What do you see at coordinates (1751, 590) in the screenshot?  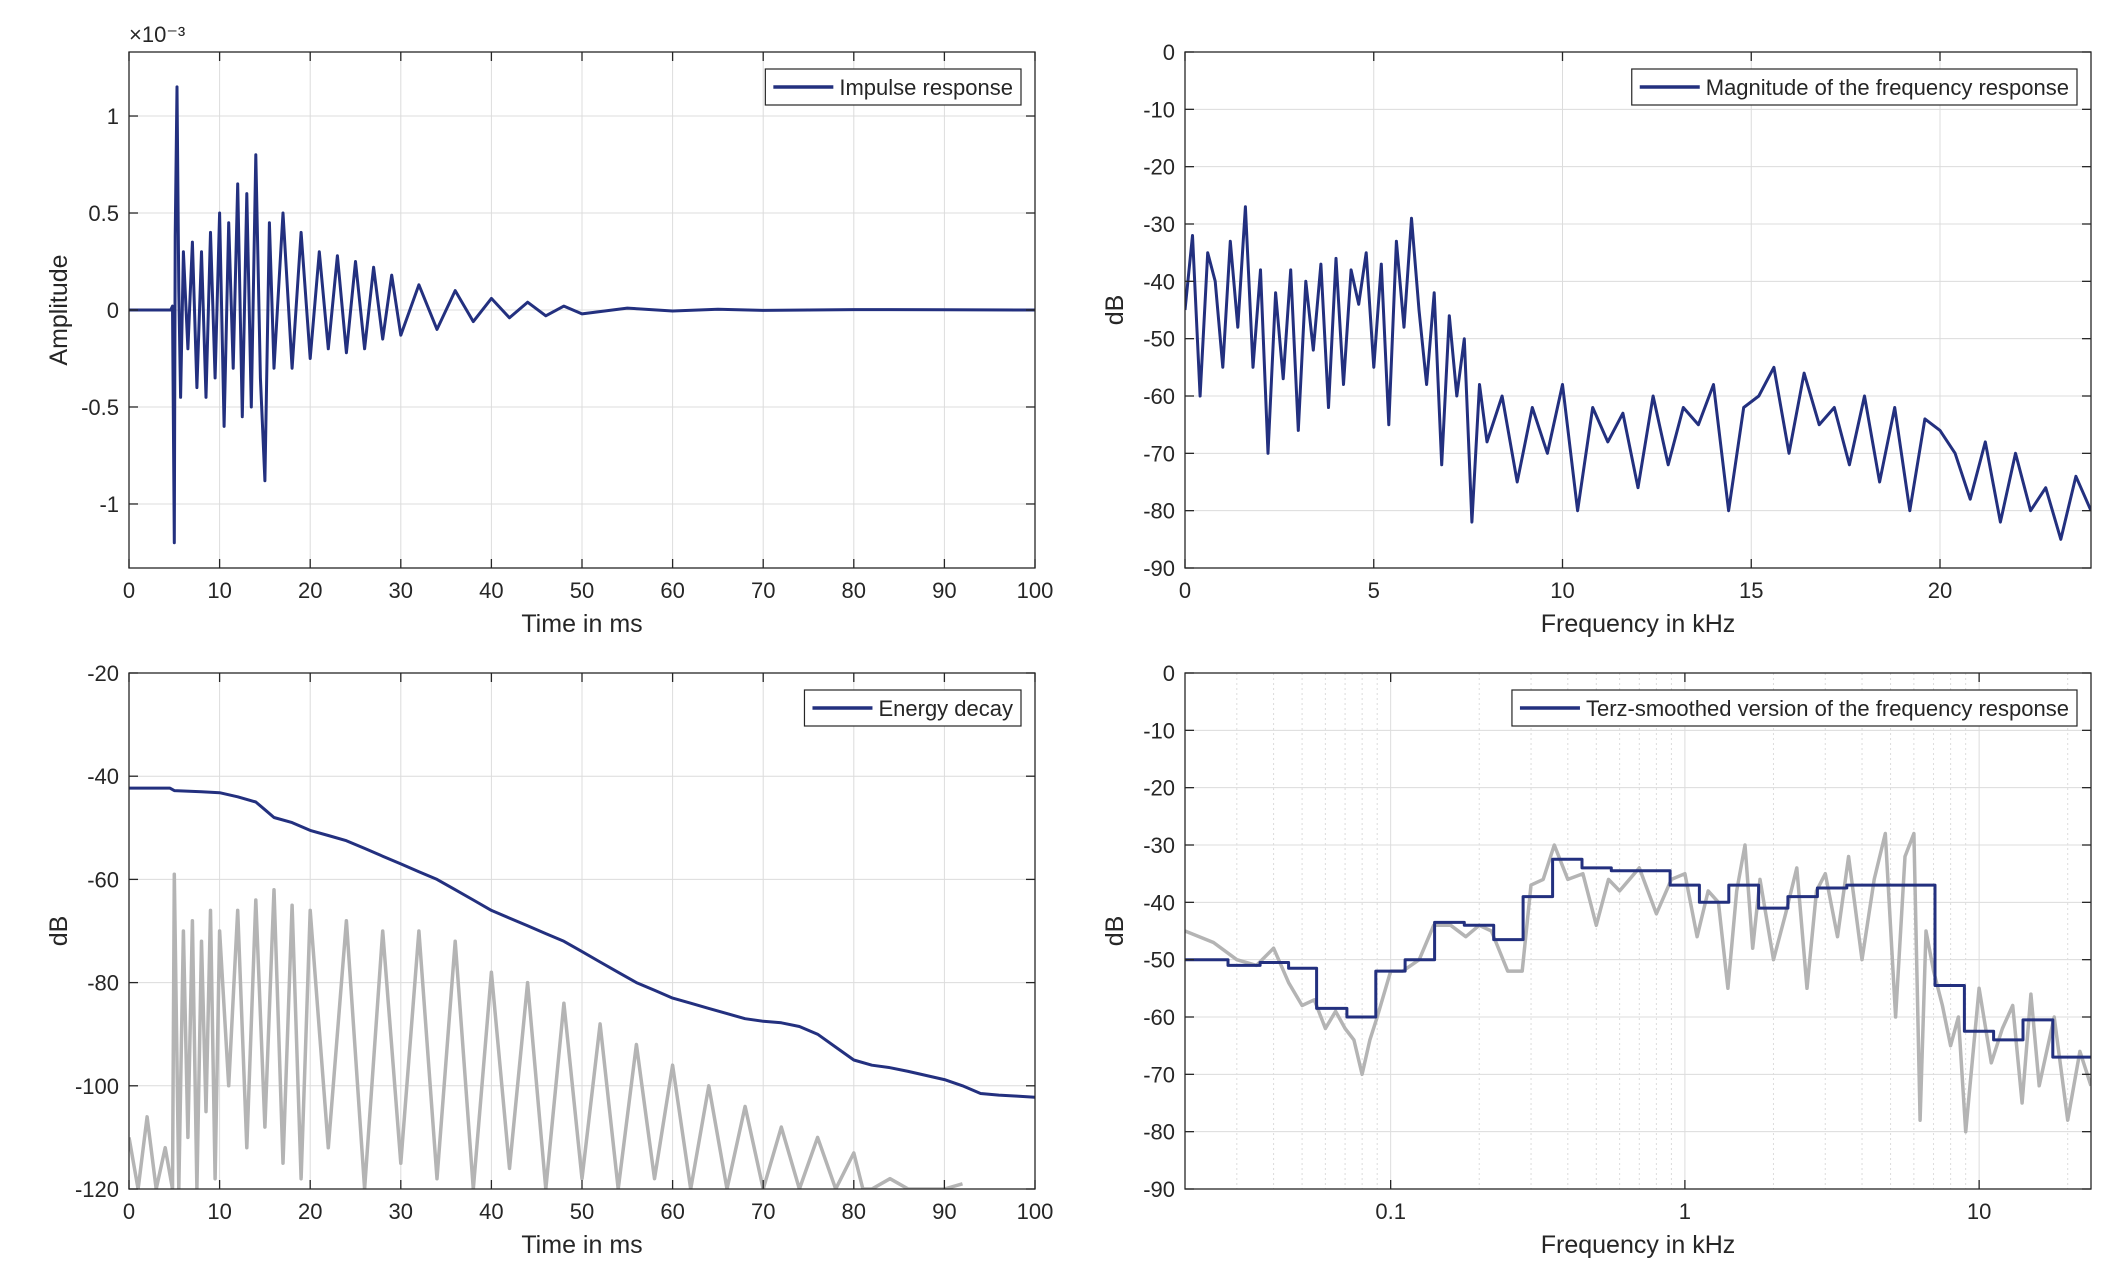 I see `x-tick-label: 15` at bounding box center [1751, 590].